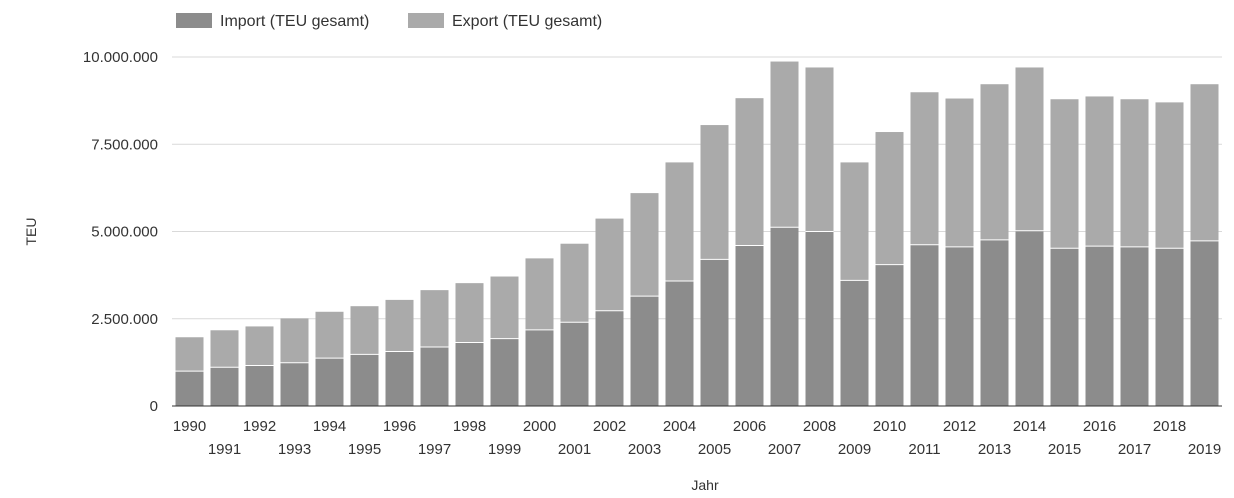 The height and width of the screenshot is (498, 1234). What do you see at coordinates (574, 449) in the screenshot?
I see `x-tick-label: 2001` at bounding box center [574, 449].